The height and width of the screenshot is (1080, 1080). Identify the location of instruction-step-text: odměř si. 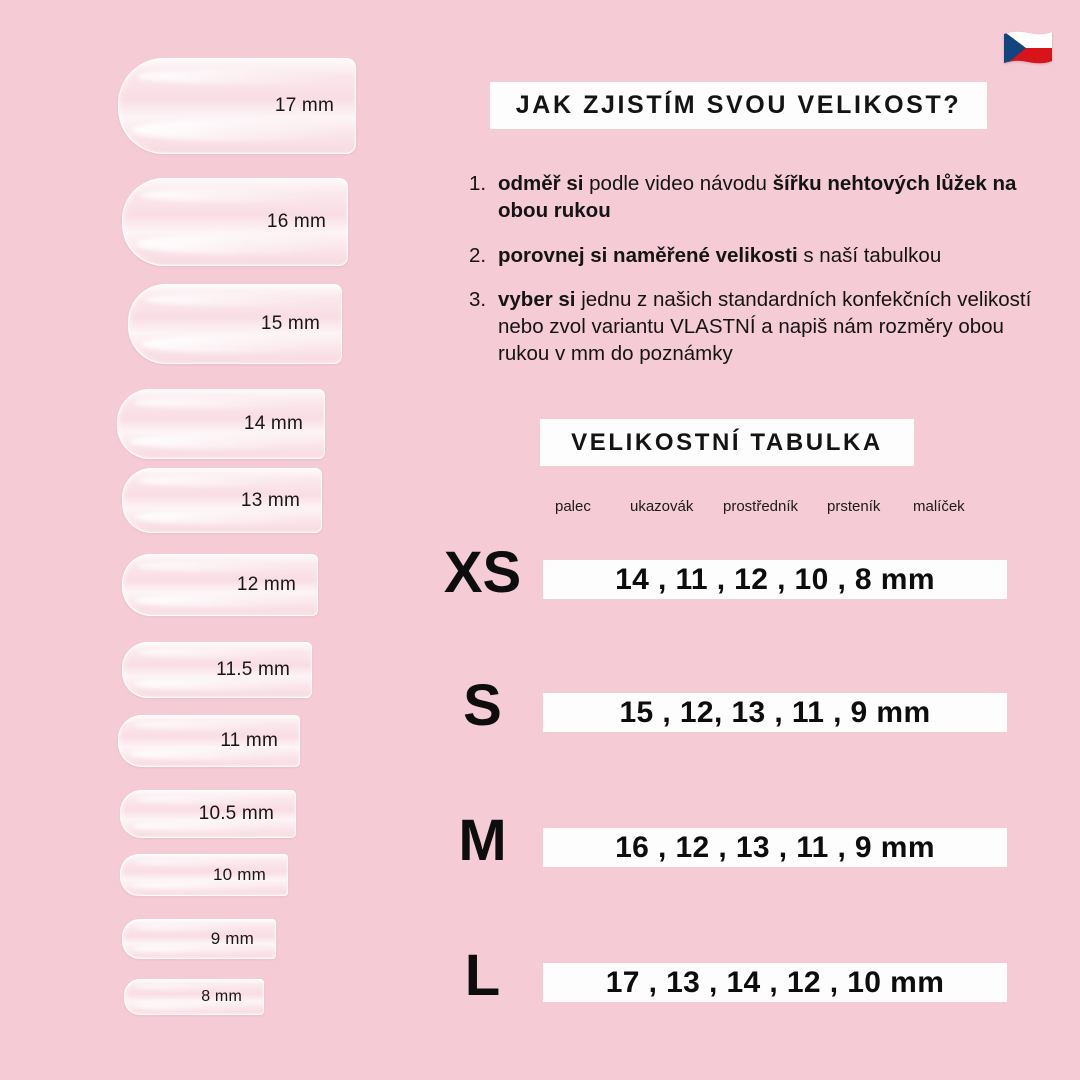
(544, 183).